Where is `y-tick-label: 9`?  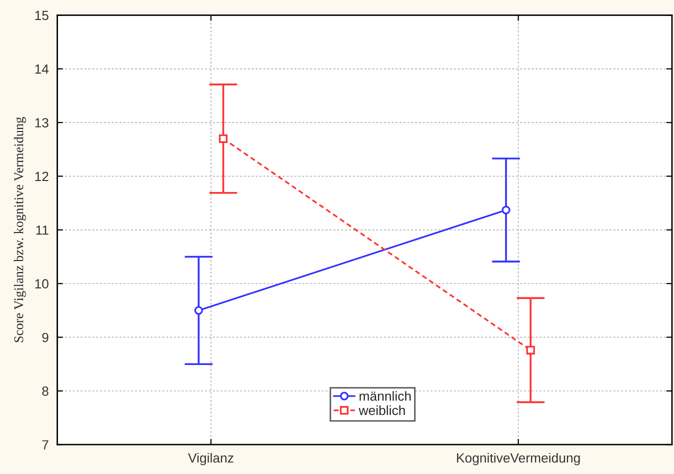 y-tick-label: 9 is located at coordinates (45, 337).